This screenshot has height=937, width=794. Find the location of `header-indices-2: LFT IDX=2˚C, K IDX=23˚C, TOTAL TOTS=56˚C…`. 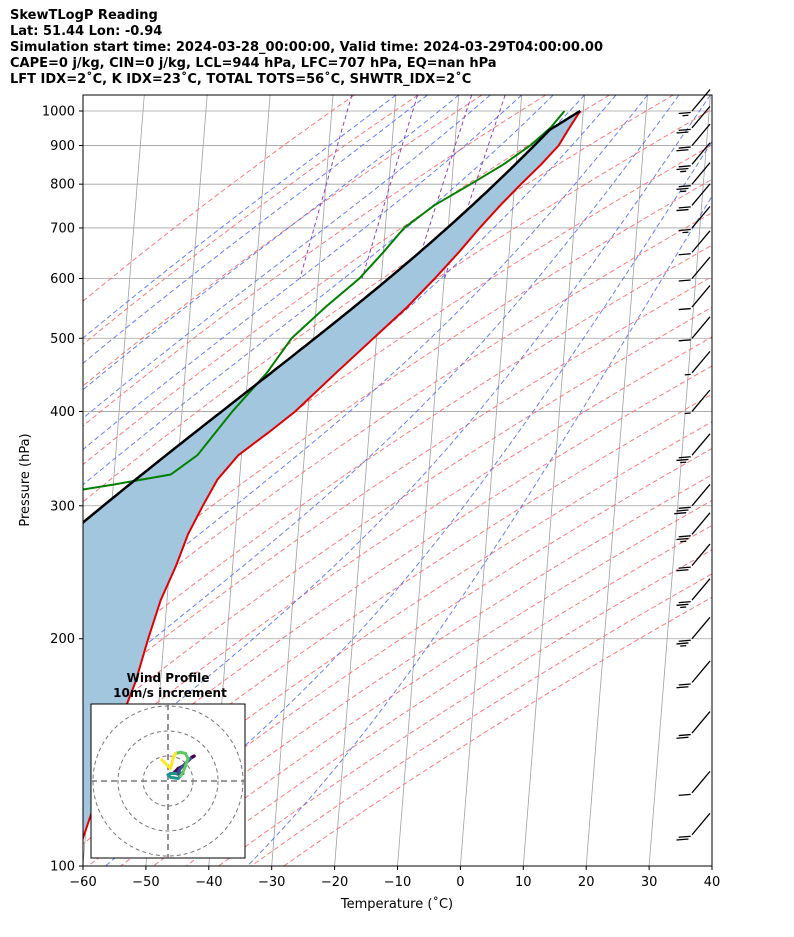

header-indices-2: LFT IDX=2˚C, K IDX=23˚C, TOTAL TOTS=56˚C… is located at coordinates (241, 79).